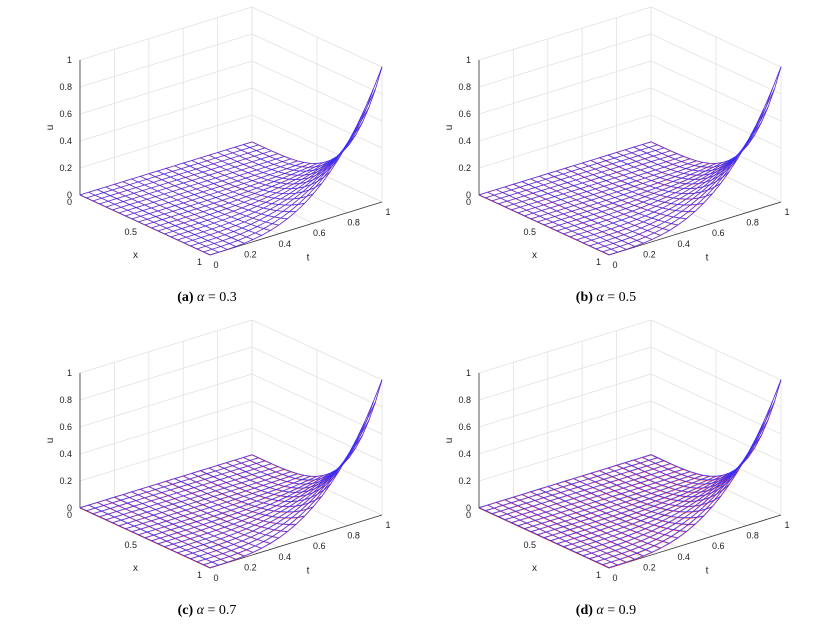  What do you see at coordinates (69, 508) in the screenshot?
I see `z-tick-label: 0` at bounding box center [69, 508].